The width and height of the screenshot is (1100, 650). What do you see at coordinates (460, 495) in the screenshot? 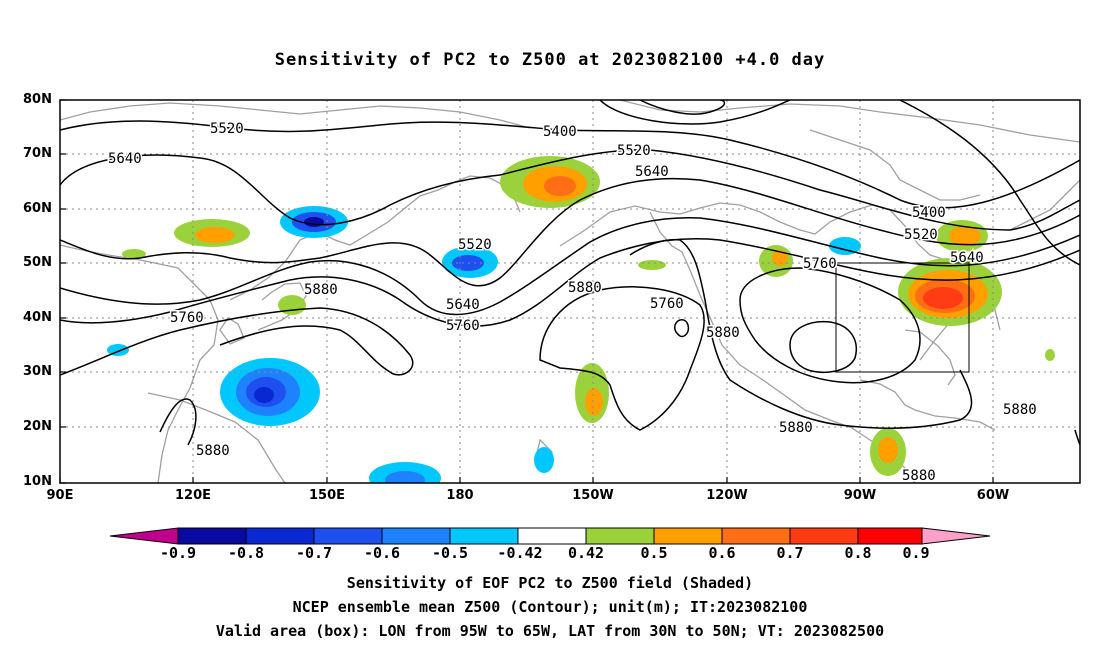
I see `lon-tick-label: 180` at bounding box center [460, 495].